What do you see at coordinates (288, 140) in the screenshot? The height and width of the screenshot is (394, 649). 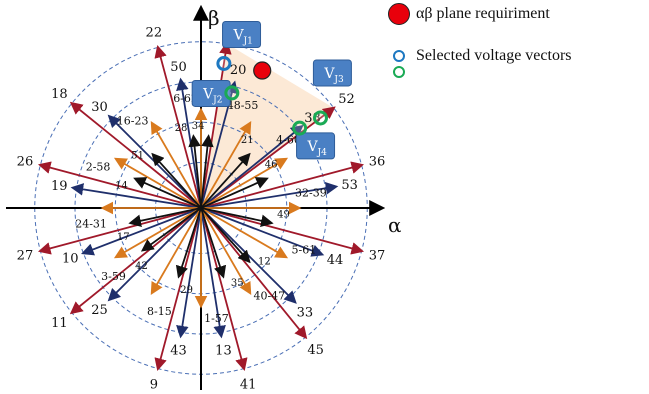 I see `vector-label-4-60: 4-60` at bounding box center [288, 140].